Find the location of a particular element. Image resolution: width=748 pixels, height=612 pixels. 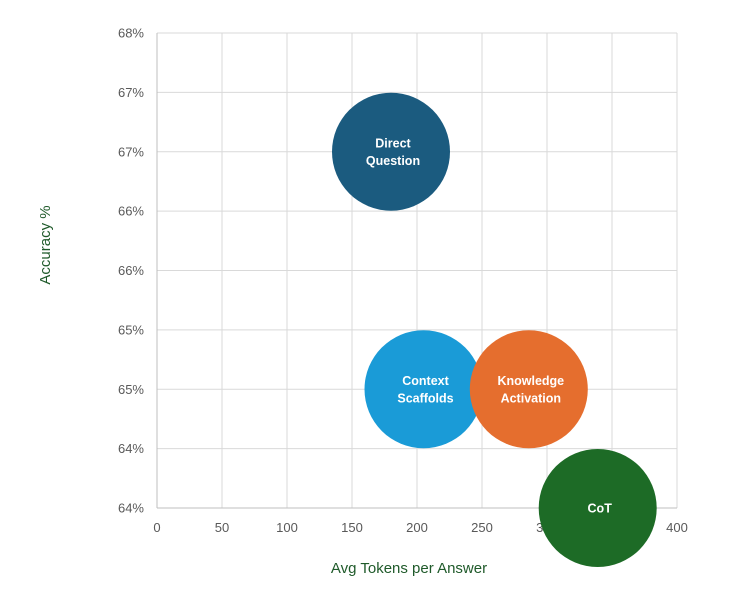

y-axis-tick-labels: 64% 64% 65% 65% 66% 66% 67% 67% 68% is located at coordinates (131, 271).